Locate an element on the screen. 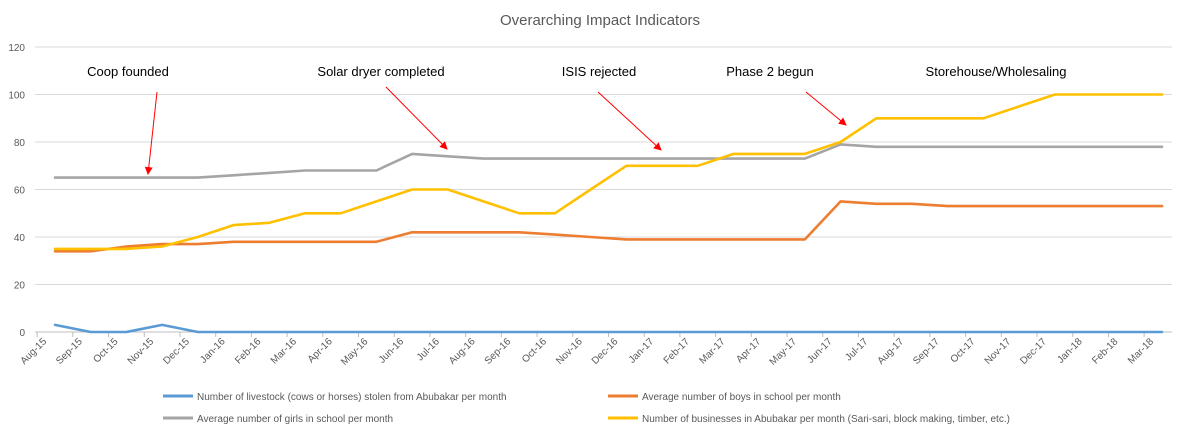 The width and height of the screenshot is (1200, 439). y-tick-label: 60 is located at coordinates (20, 191).